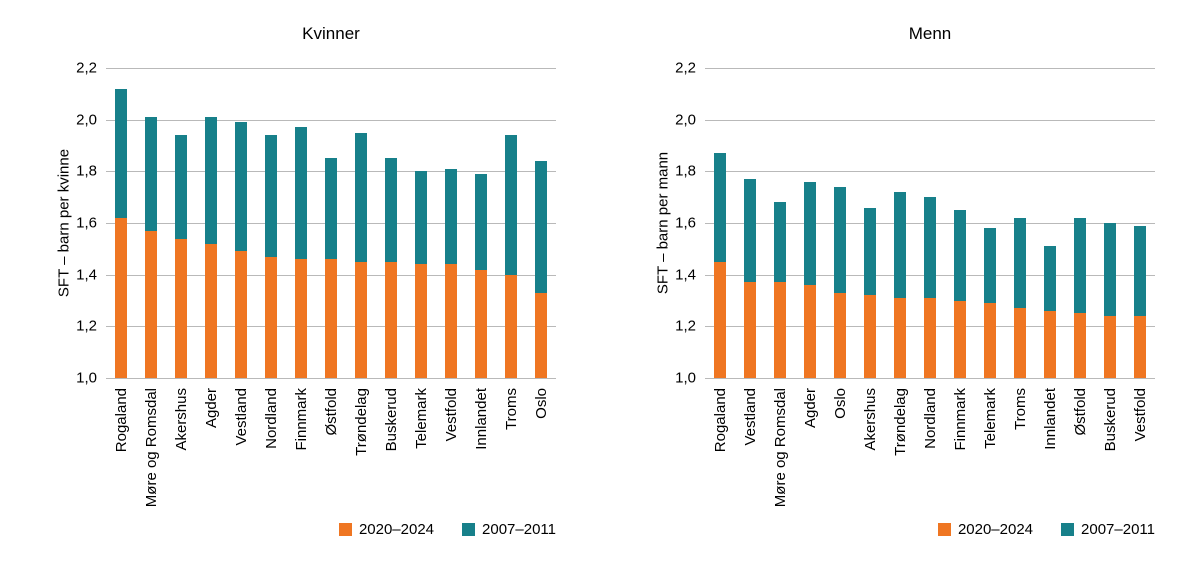  What do you see at coordinates (780, 330) in the screenshot?
I see `bar-møre-og-romsdal-2020-2024` at bounding box center [780, 330].